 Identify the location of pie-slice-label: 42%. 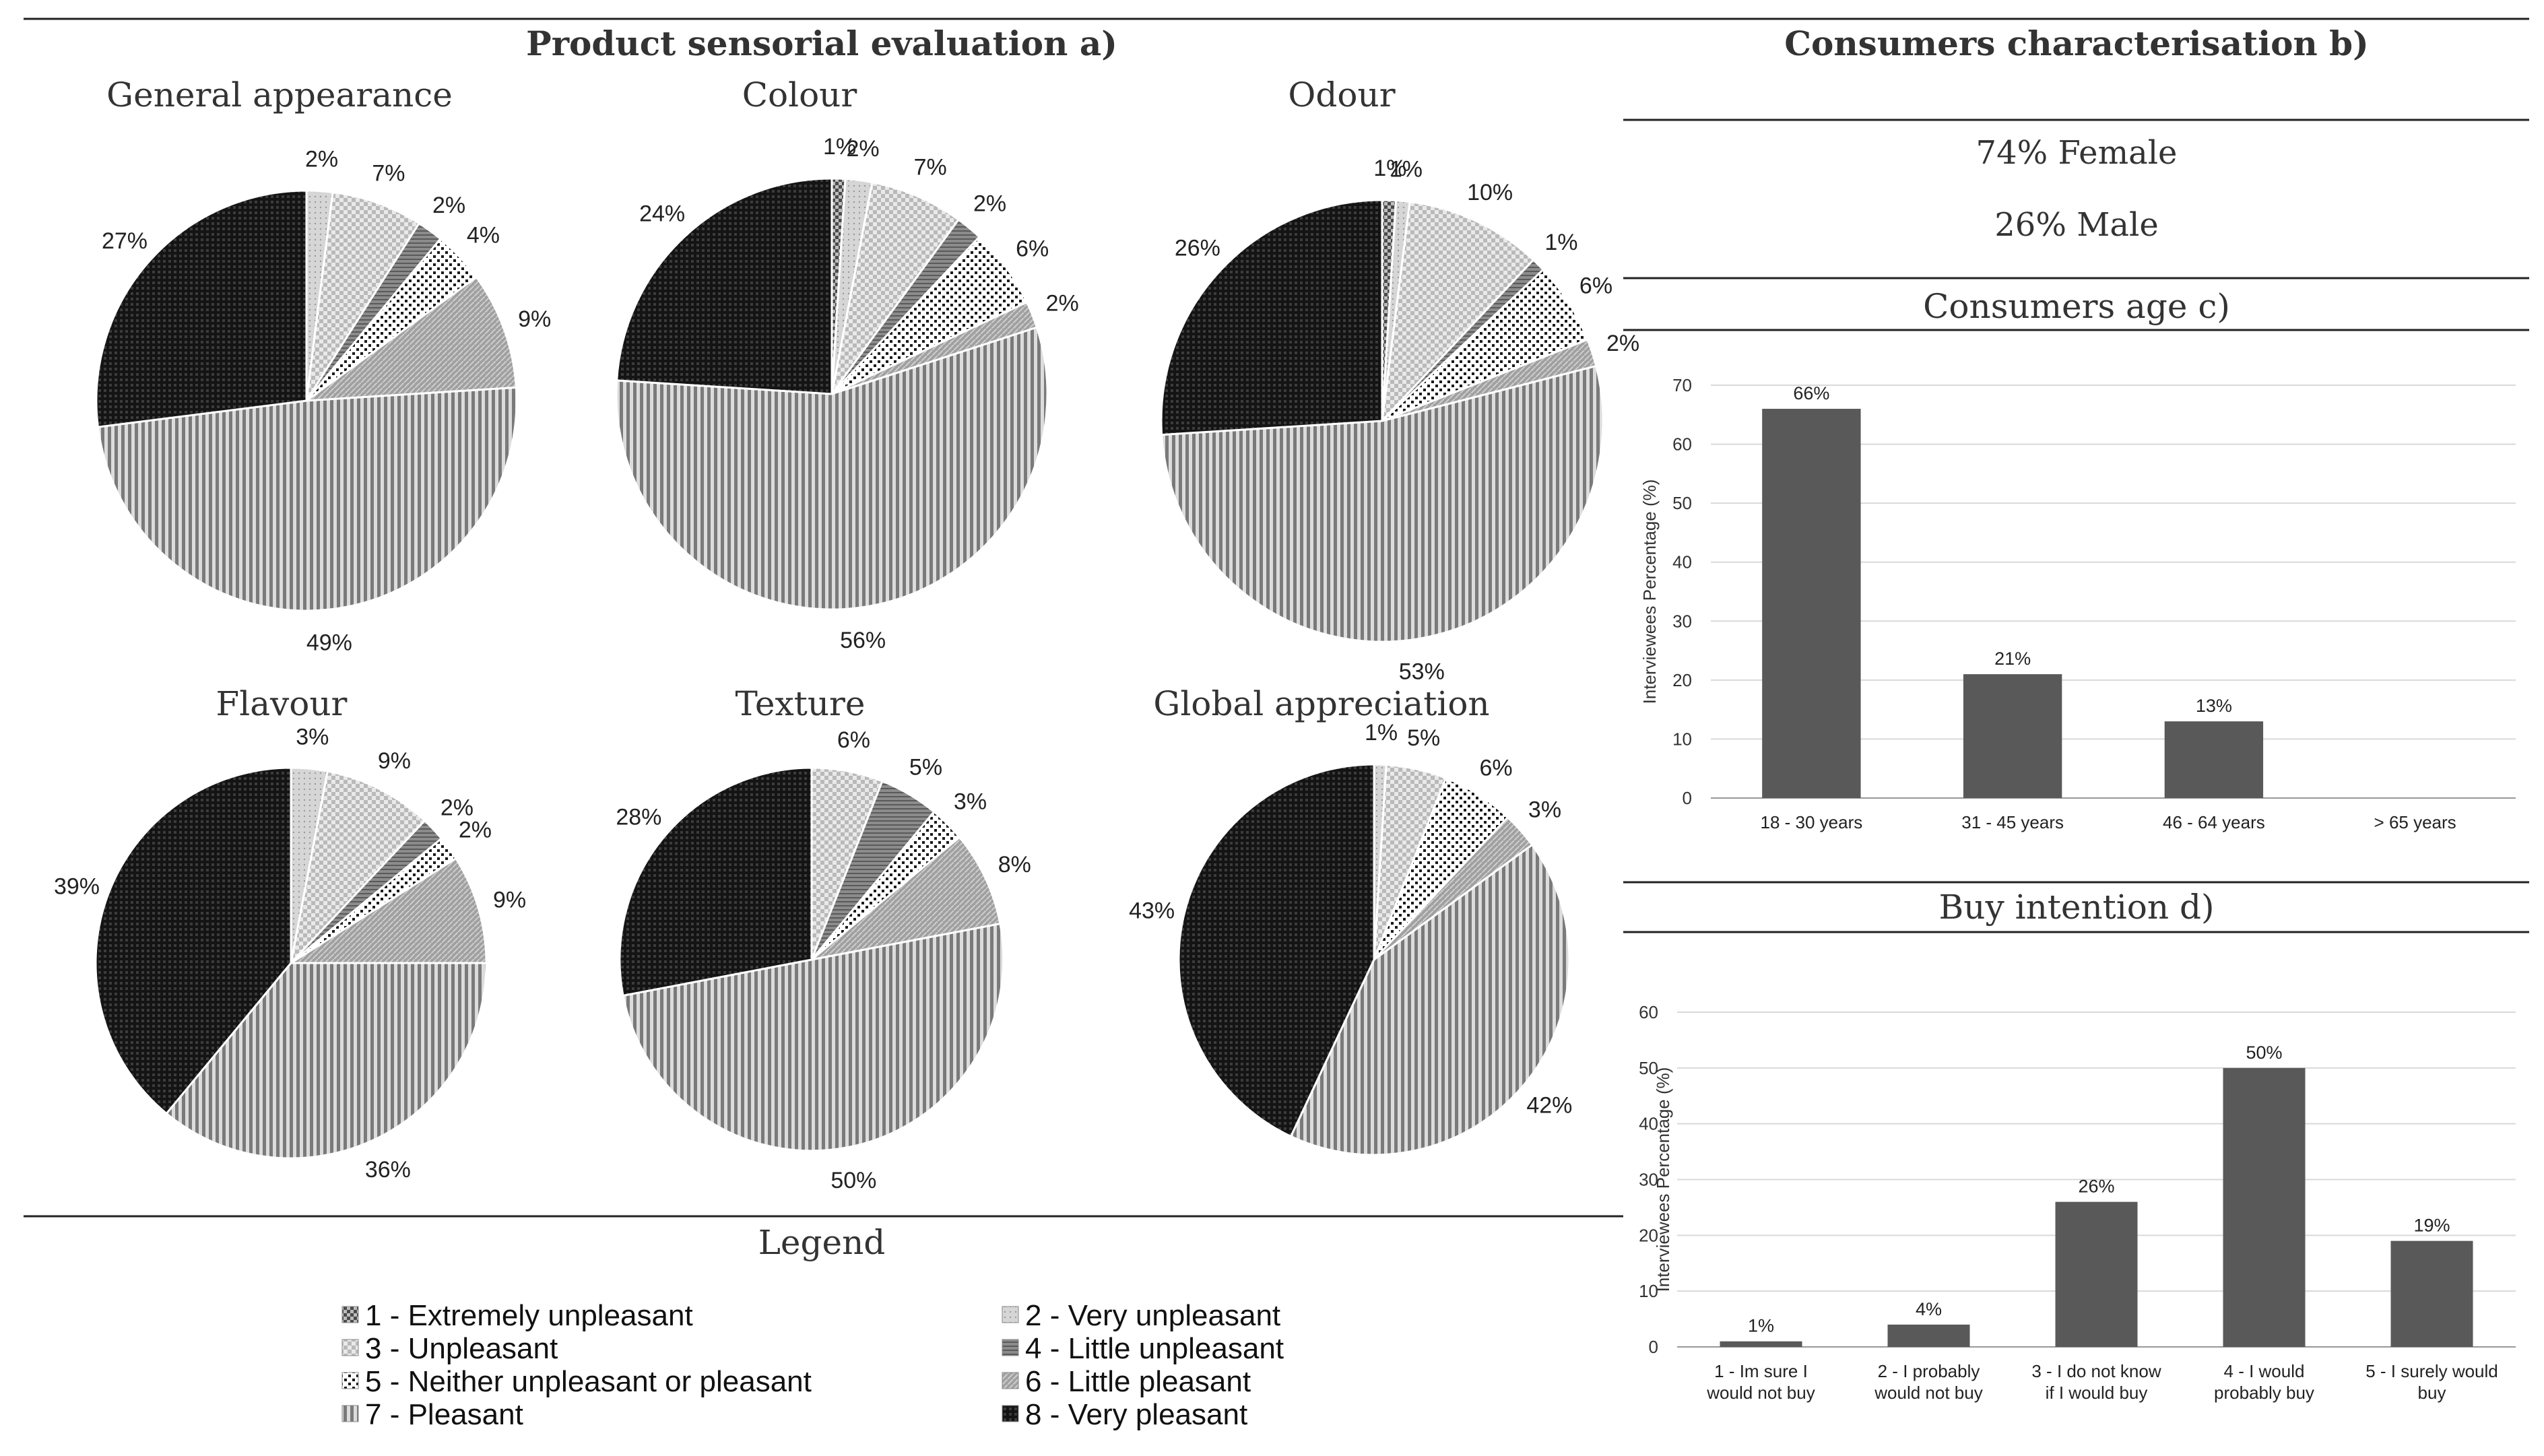
(1549, 1105).